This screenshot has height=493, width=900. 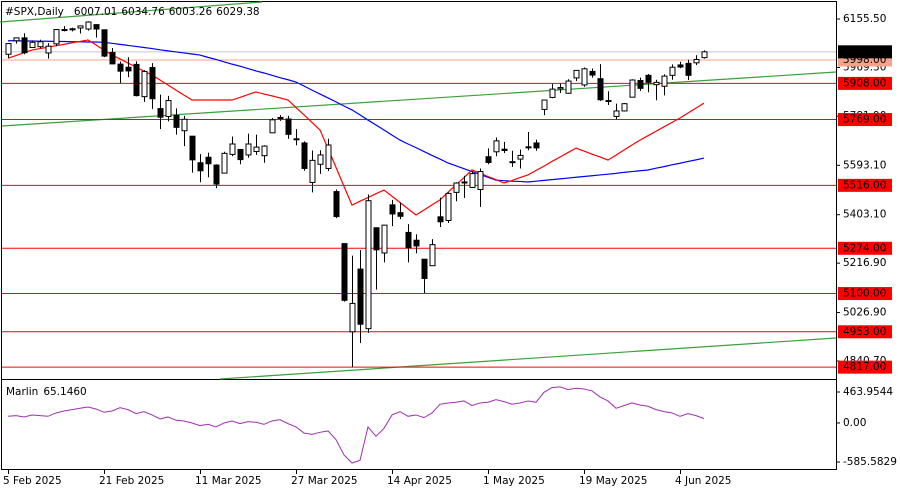 What do you see at coordinates (864, 185) in the screenshot?
I see `level-label: 5516.00` at bounding box center [864, 185].